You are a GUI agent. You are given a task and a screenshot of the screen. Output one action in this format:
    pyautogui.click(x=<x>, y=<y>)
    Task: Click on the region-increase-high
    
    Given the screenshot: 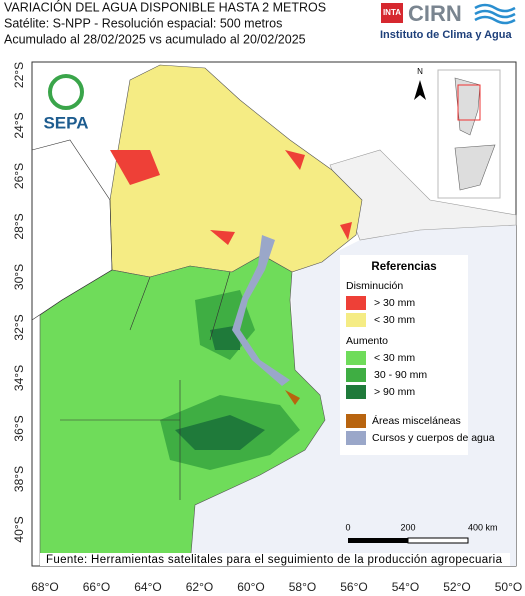 What is the action you would take?
    pyautogui.click(x=220, y=387)
    